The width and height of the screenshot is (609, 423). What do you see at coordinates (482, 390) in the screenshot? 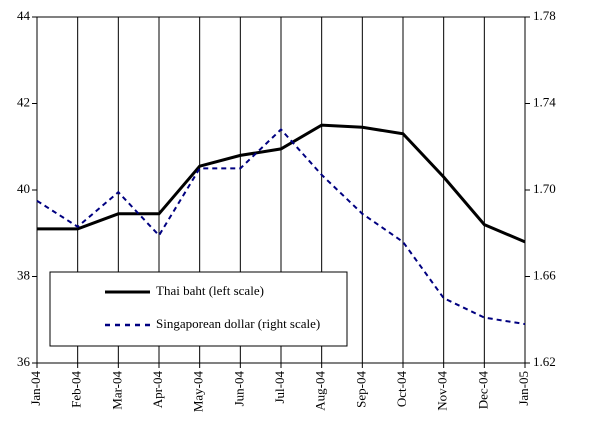
I see `x-tick-label: Dec-04` at bounding box center [482, 390].